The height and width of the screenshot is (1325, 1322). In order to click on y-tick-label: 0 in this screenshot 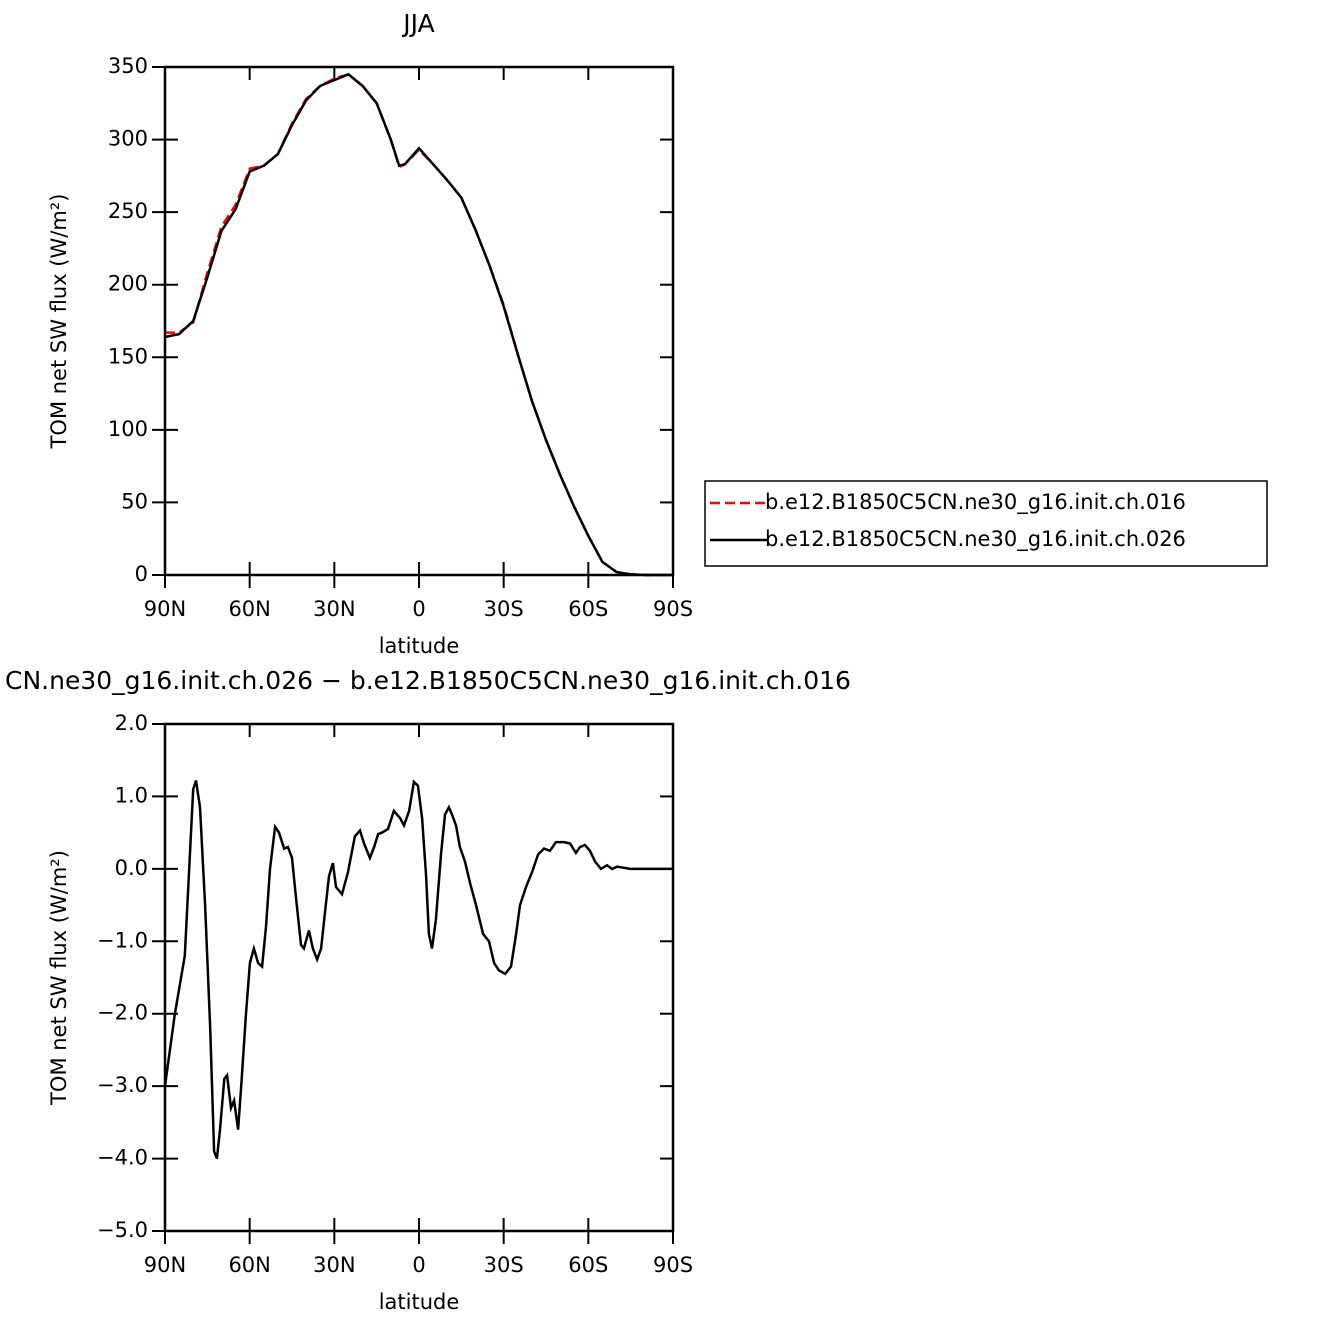, I will do `click(141, 574)`.